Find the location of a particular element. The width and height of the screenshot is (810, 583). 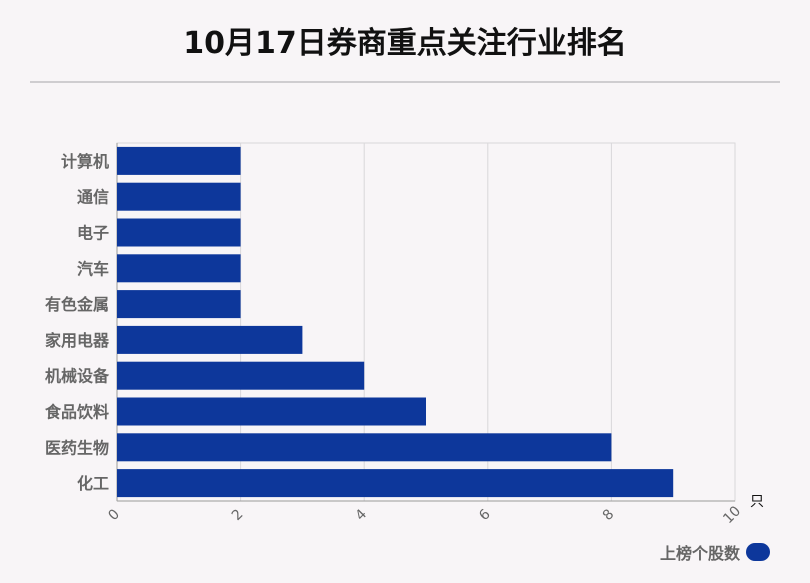

category-label: 计算机 is located at coordinates (85, 161).